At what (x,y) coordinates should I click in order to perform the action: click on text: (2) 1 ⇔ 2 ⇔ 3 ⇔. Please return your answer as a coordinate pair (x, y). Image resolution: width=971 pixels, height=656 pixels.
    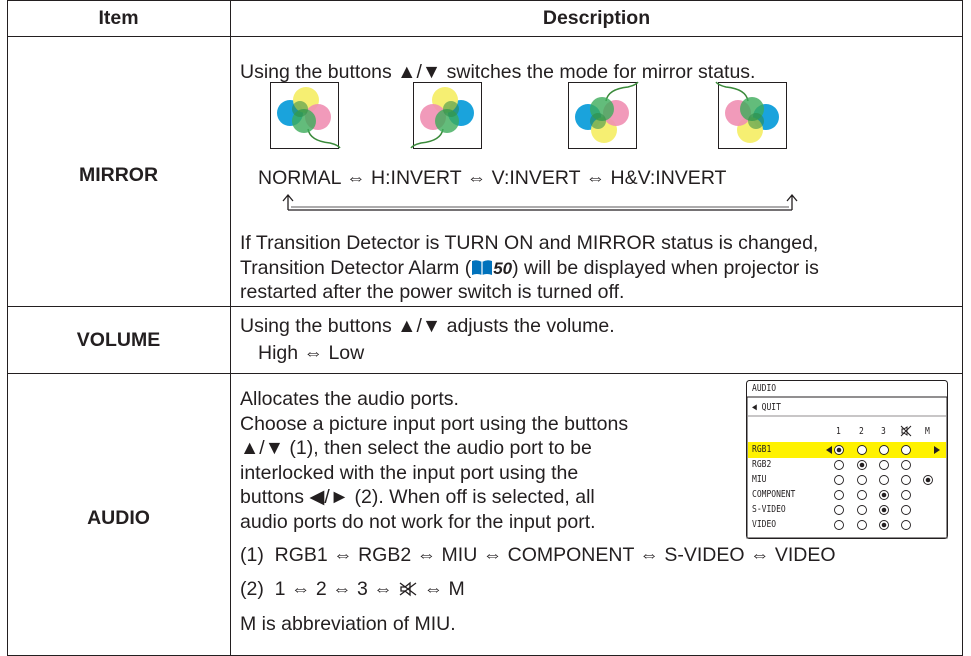
    Looking at the image, I should click on (316, 589).